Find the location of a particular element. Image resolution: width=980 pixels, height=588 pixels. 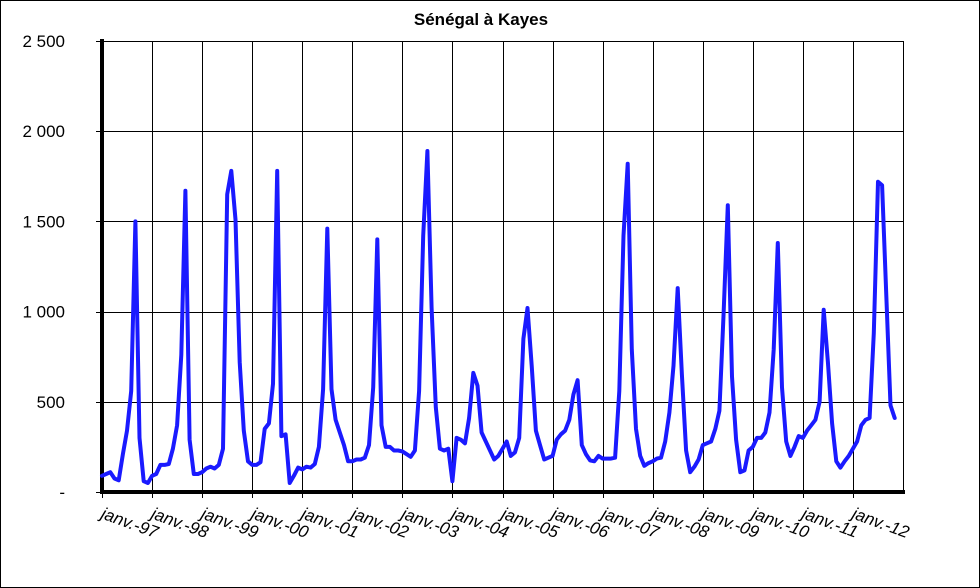

y-tick-label: 500 is located at coordinates (51, 402).